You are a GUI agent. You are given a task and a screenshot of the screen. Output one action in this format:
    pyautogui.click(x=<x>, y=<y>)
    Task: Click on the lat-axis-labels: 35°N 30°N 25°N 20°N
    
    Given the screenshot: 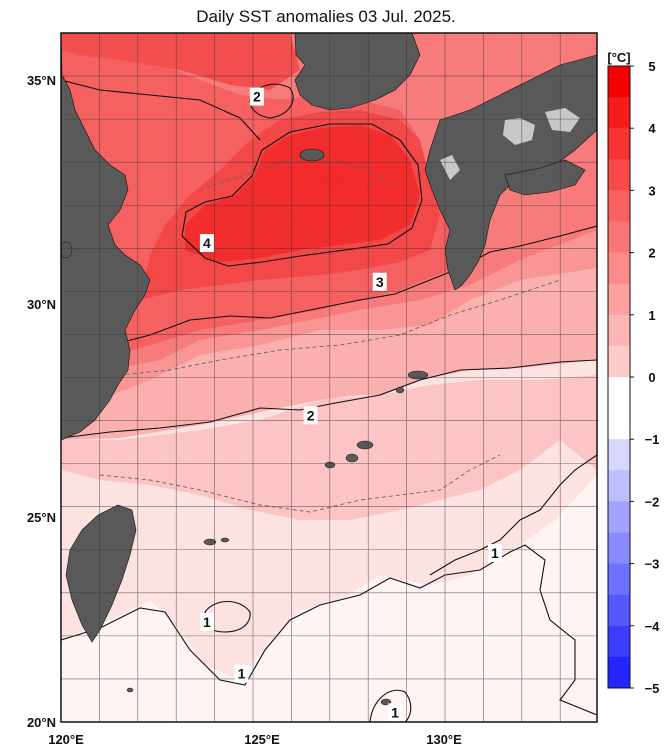 What is the action you would take?
    pyautogui.click(x=41, y=401)
    